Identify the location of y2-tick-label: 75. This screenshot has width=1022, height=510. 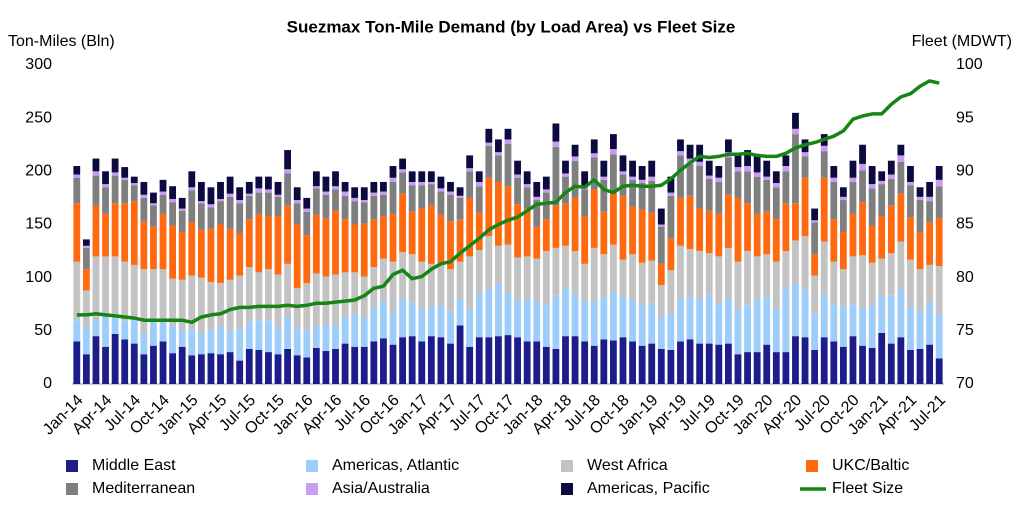
(965, 330).